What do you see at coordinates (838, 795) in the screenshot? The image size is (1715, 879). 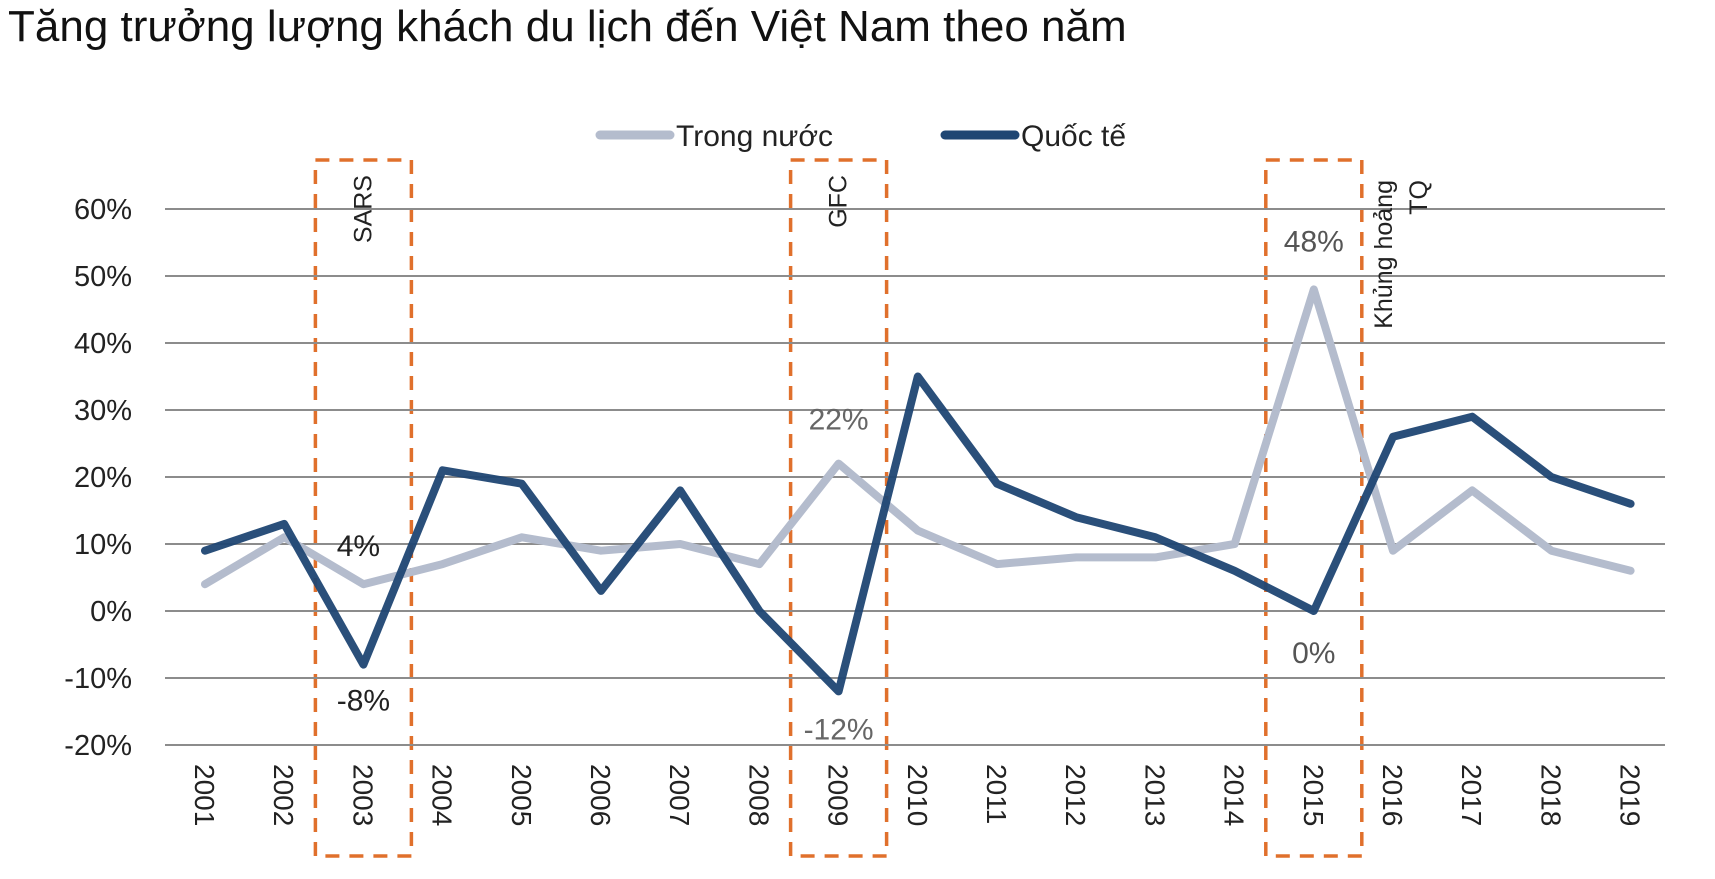 I see `x-tick-label: 2009` at bounding box center [838, 795].